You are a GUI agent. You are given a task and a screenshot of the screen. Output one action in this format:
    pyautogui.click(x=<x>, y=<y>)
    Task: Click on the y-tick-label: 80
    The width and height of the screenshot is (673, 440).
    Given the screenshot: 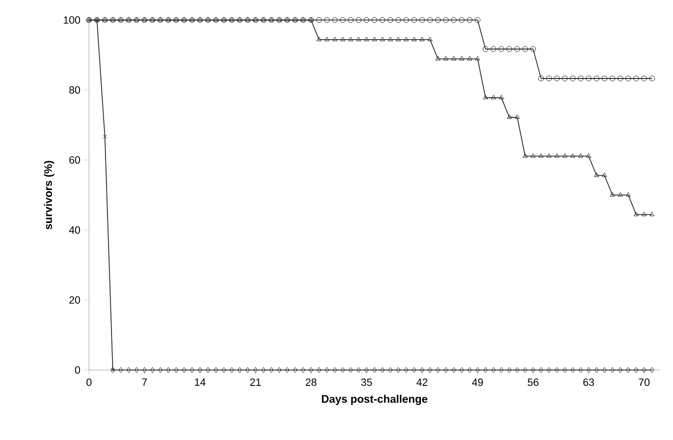 What is the action you would take?
    pyautogui.click(x=74, y=90)
    